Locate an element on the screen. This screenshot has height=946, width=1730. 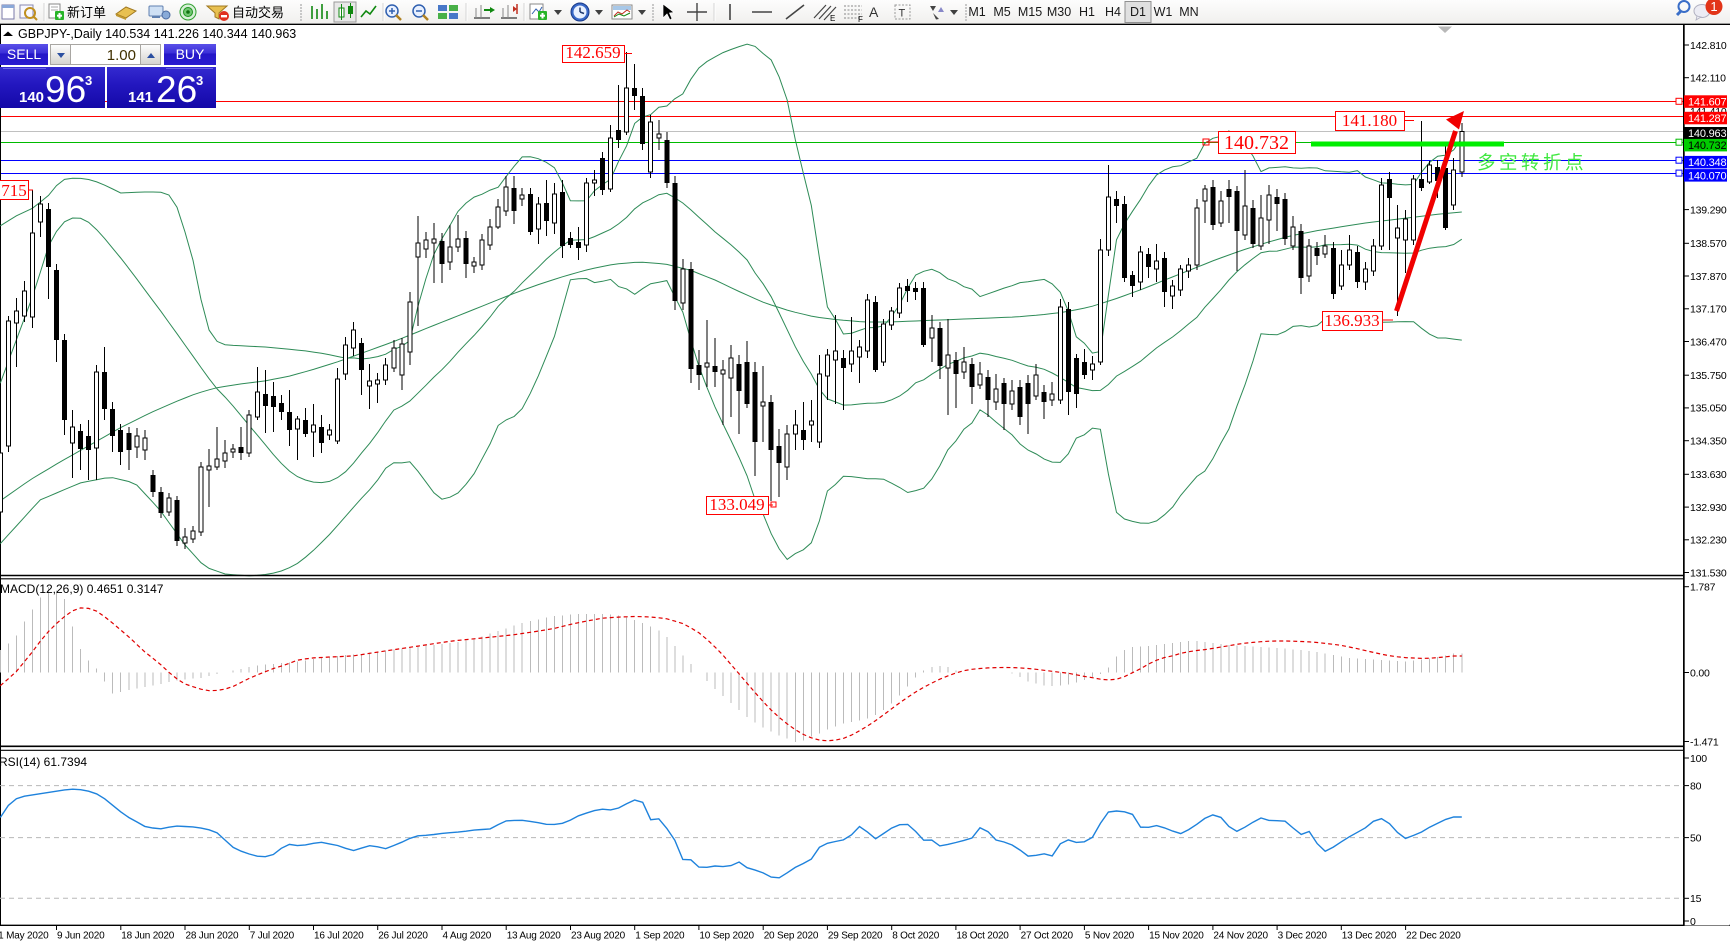
svg-text: 135.750 is located at coordinates (1708, 376).